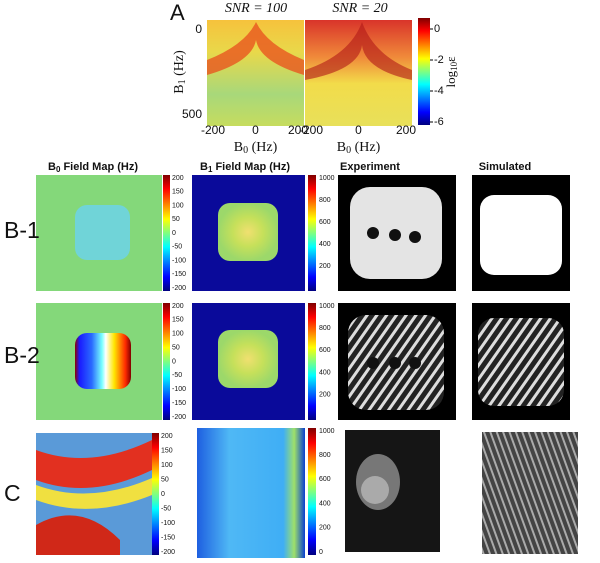 This screenshot has height=563, width=600. I want to click on label-sub: 1, so click(182, 81).